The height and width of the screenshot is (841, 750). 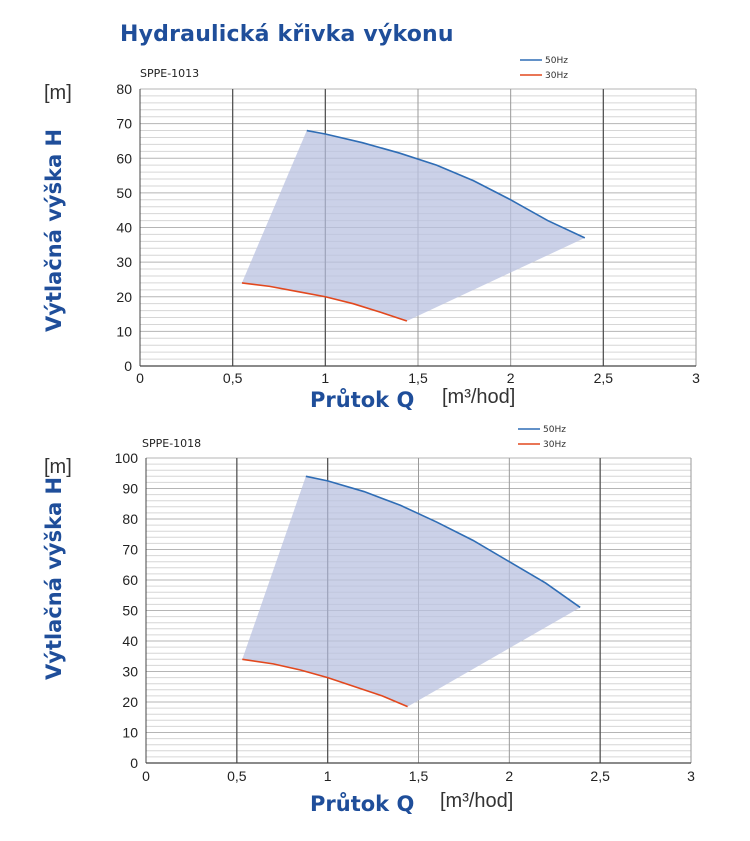 What do you see at coordinates (287, 34) in the screenshot?
I see `page-title: Hydraulická křivka výkonu` at bounding box center [287, 34].